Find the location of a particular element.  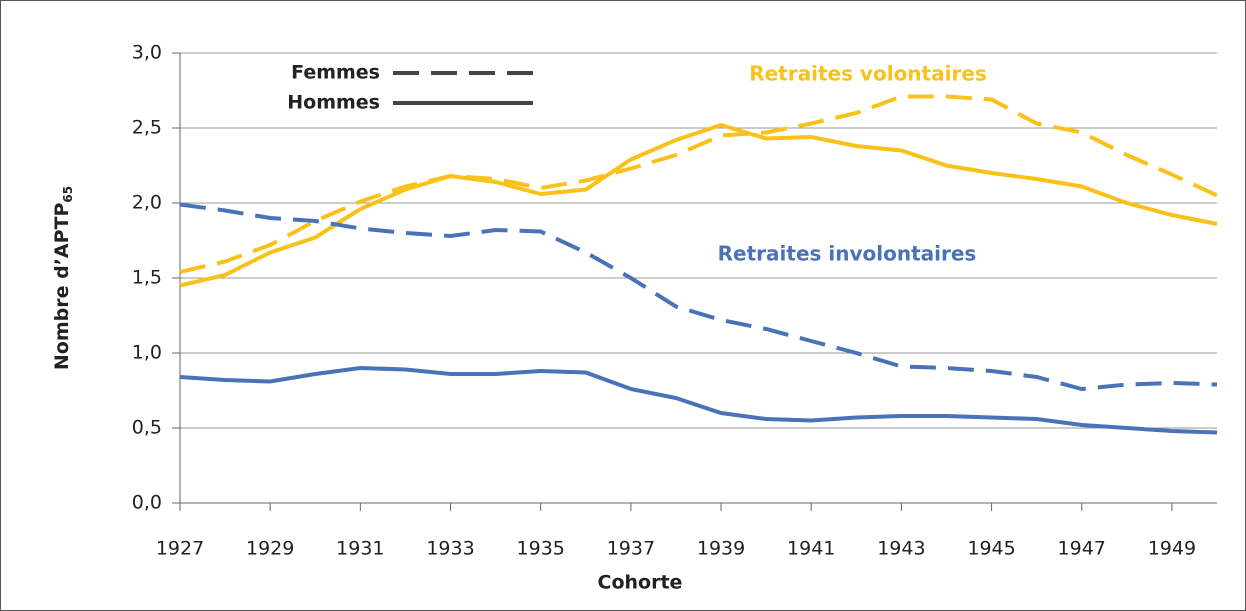

x-axis-label: Cohorte is located at coordinates (640, 583).